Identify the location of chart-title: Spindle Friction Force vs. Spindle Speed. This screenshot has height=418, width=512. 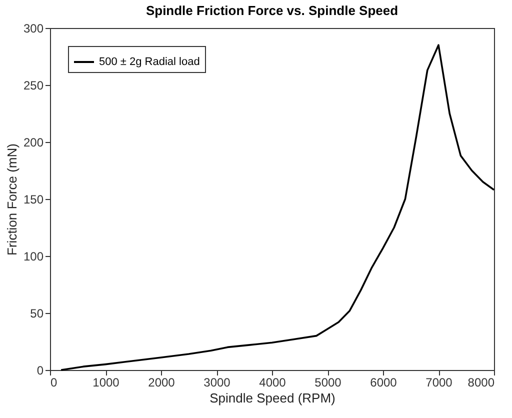
(272, 10).